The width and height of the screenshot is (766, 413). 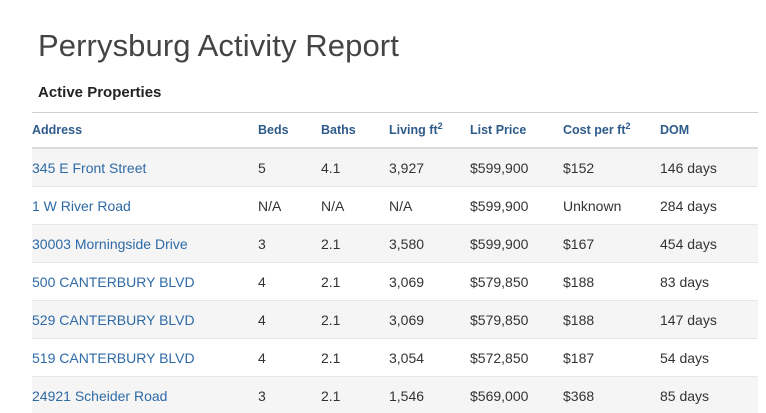 What do you see at coordinates (709, 205) in the screenshot?
I see `dom-cell: 284 days` at bounding box center [709, 205].